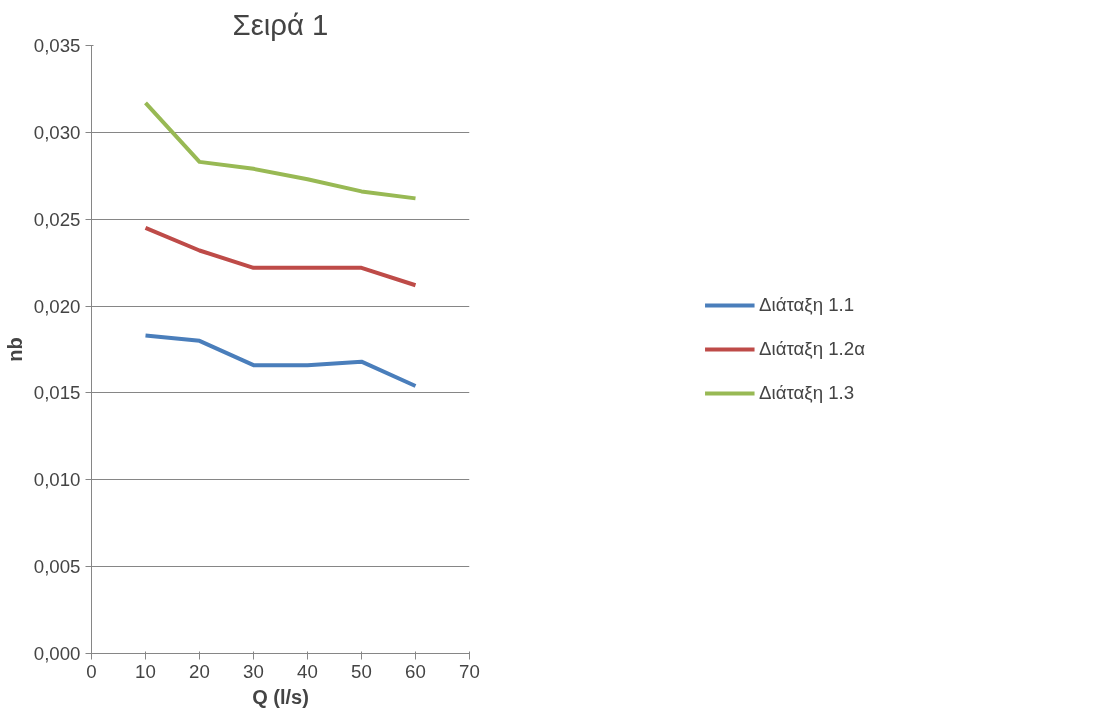 Image resolution: width=1108 pixels, height=718 pixels. I want to click on x-tick-label: 20, so click(199, 671).